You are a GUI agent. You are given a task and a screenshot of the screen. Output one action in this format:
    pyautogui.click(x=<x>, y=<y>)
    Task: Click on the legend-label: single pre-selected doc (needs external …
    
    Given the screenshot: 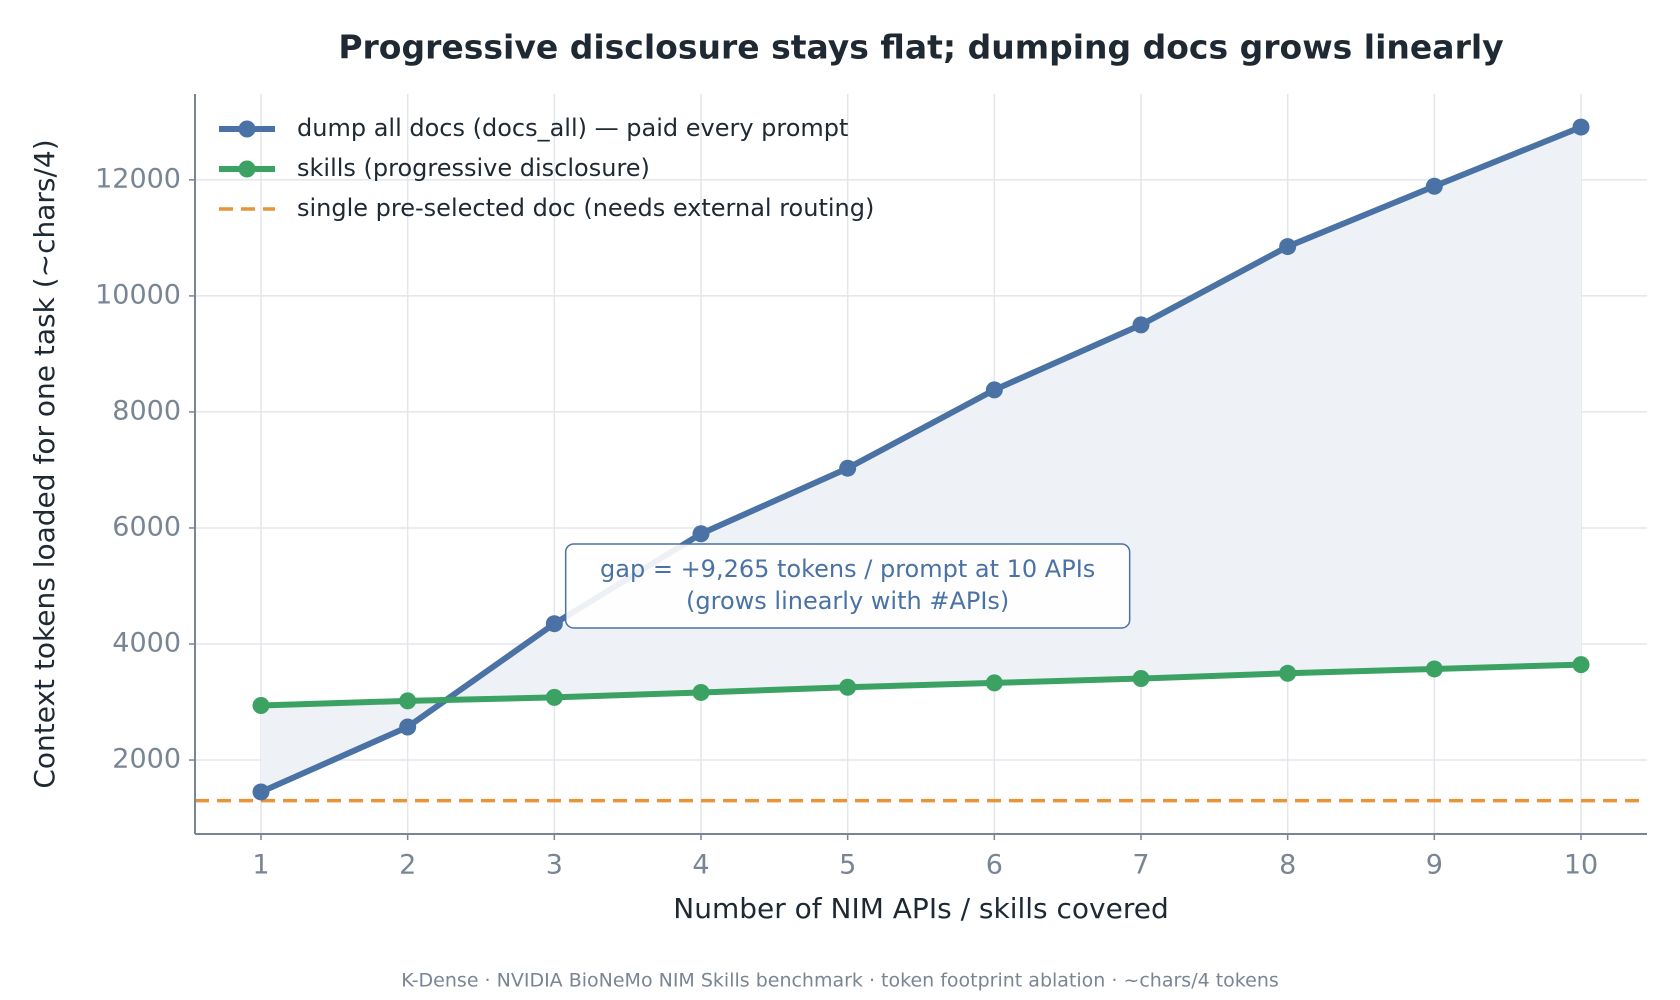 What is the action you would take?
    pyautogui.click(x=585, y=208)
    